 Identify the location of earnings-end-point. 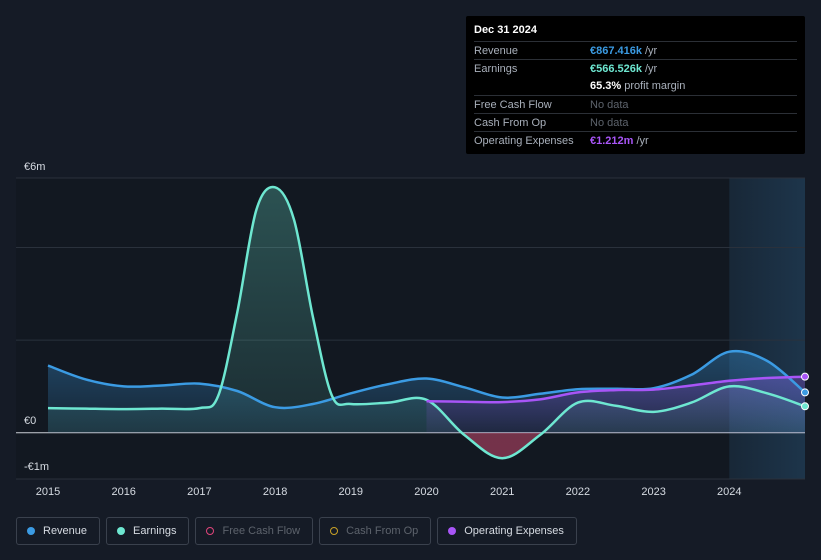
(805, 406).